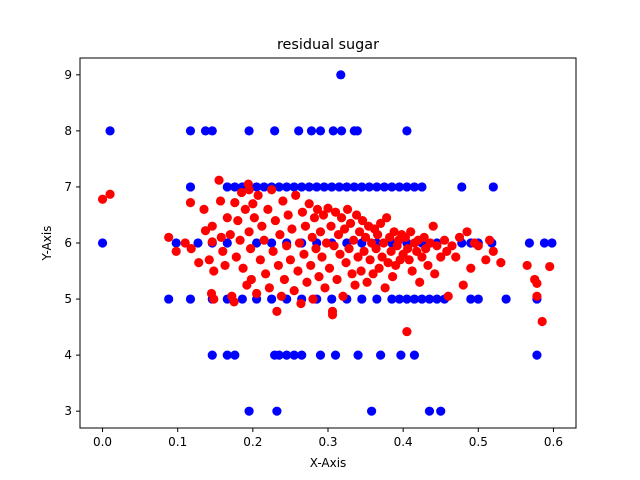 The width and height of the screenshot is (640, 480). Describe the element at coordinates (68, 355) in the screenshot. I see `y-tick-label: 4` at that location.